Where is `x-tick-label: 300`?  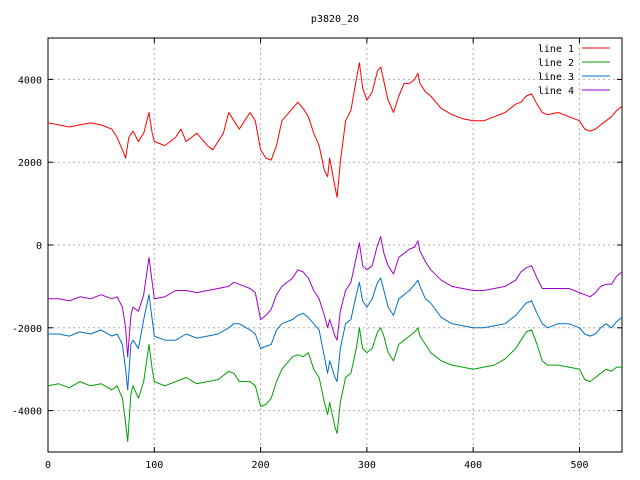 x-tick-label: 300 is located at coordinates (367, 465).